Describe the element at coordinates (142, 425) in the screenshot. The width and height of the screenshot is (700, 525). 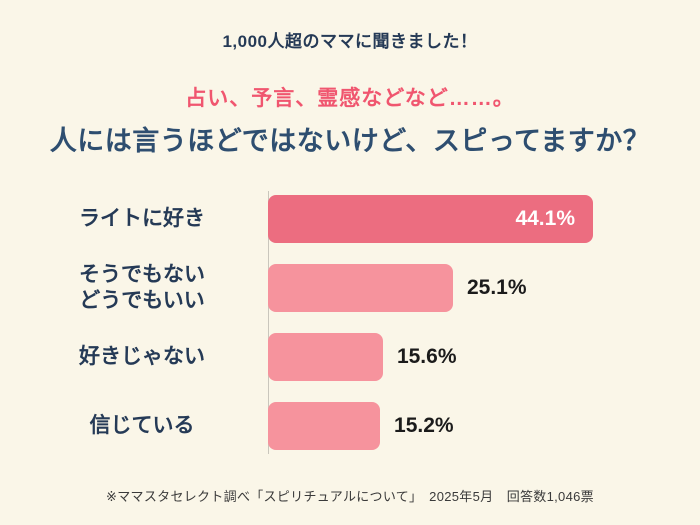
I see `category-label: 信じている` at that location.